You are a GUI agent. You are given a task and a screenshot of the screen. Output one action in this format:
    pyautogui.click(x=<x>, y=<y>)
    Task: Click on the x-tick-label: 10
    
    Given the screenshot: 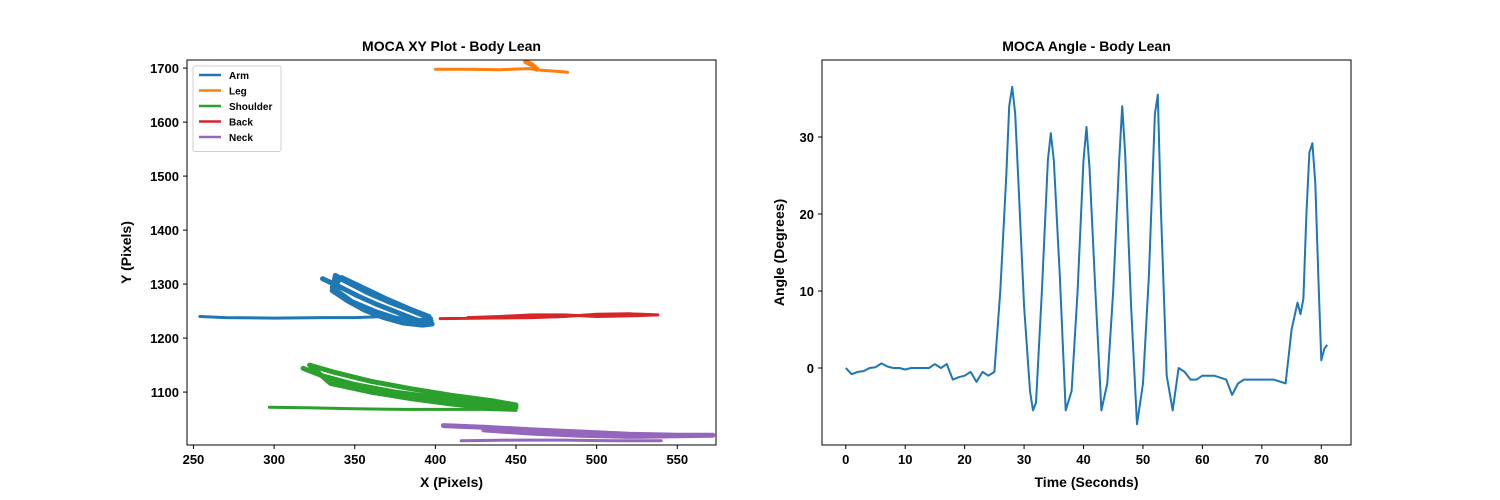 What is the action you would take?
    pyautogui.click(x=905, y=459)
    